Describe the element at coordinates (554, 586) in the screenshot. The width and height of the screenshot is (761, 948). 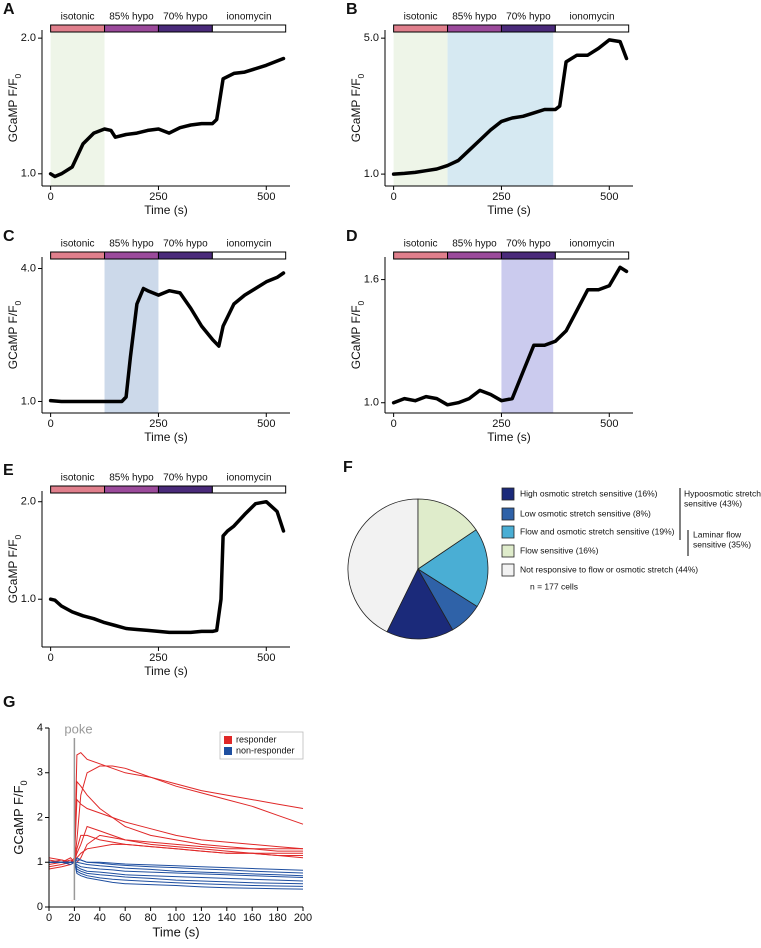
I see `note: n = 177 cells` at that location.